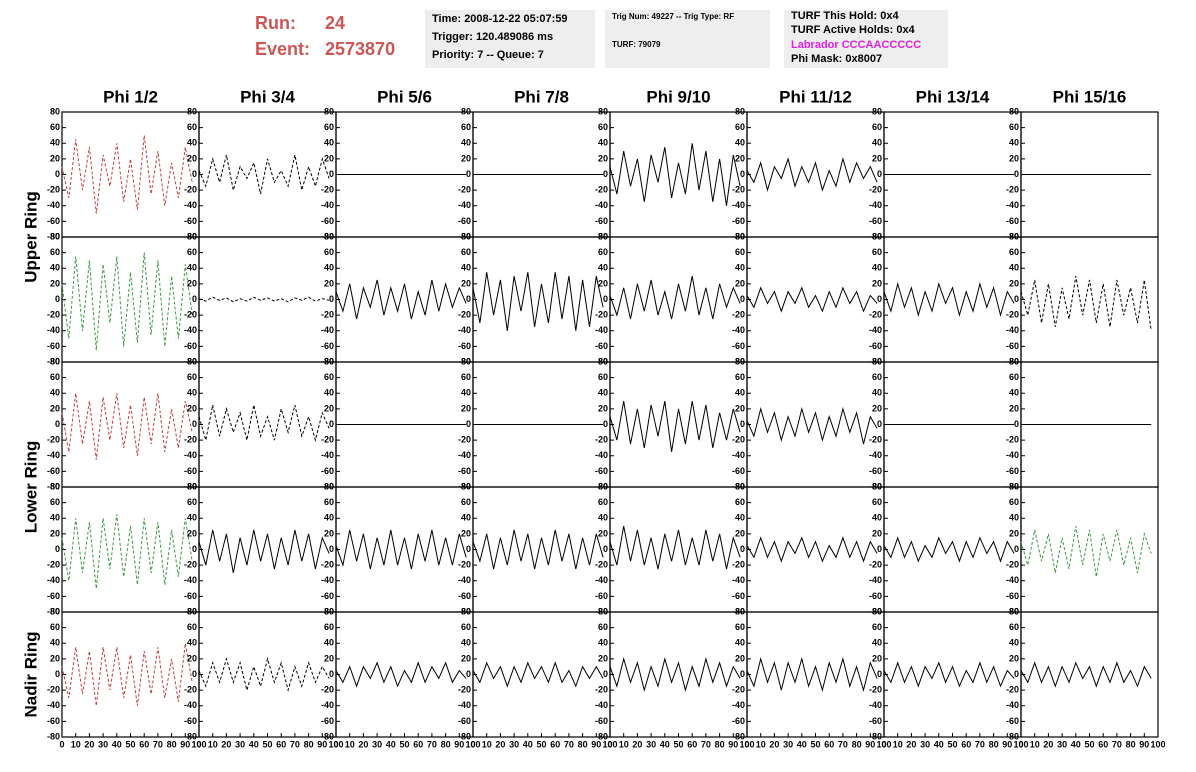 This screenshot has width=1196, height=772. Describe the element at coordinates (636, 44) in the screenshot. I see `turf: TURF: 79079` at that location.